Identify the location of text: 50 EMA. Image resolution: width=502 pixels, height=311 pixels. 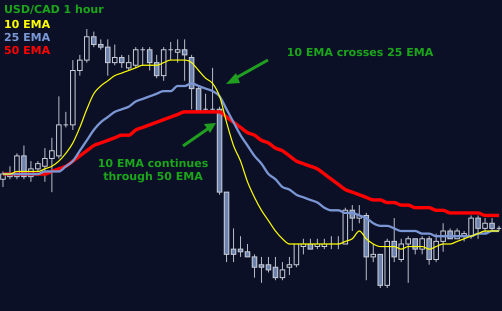
(27, 50).